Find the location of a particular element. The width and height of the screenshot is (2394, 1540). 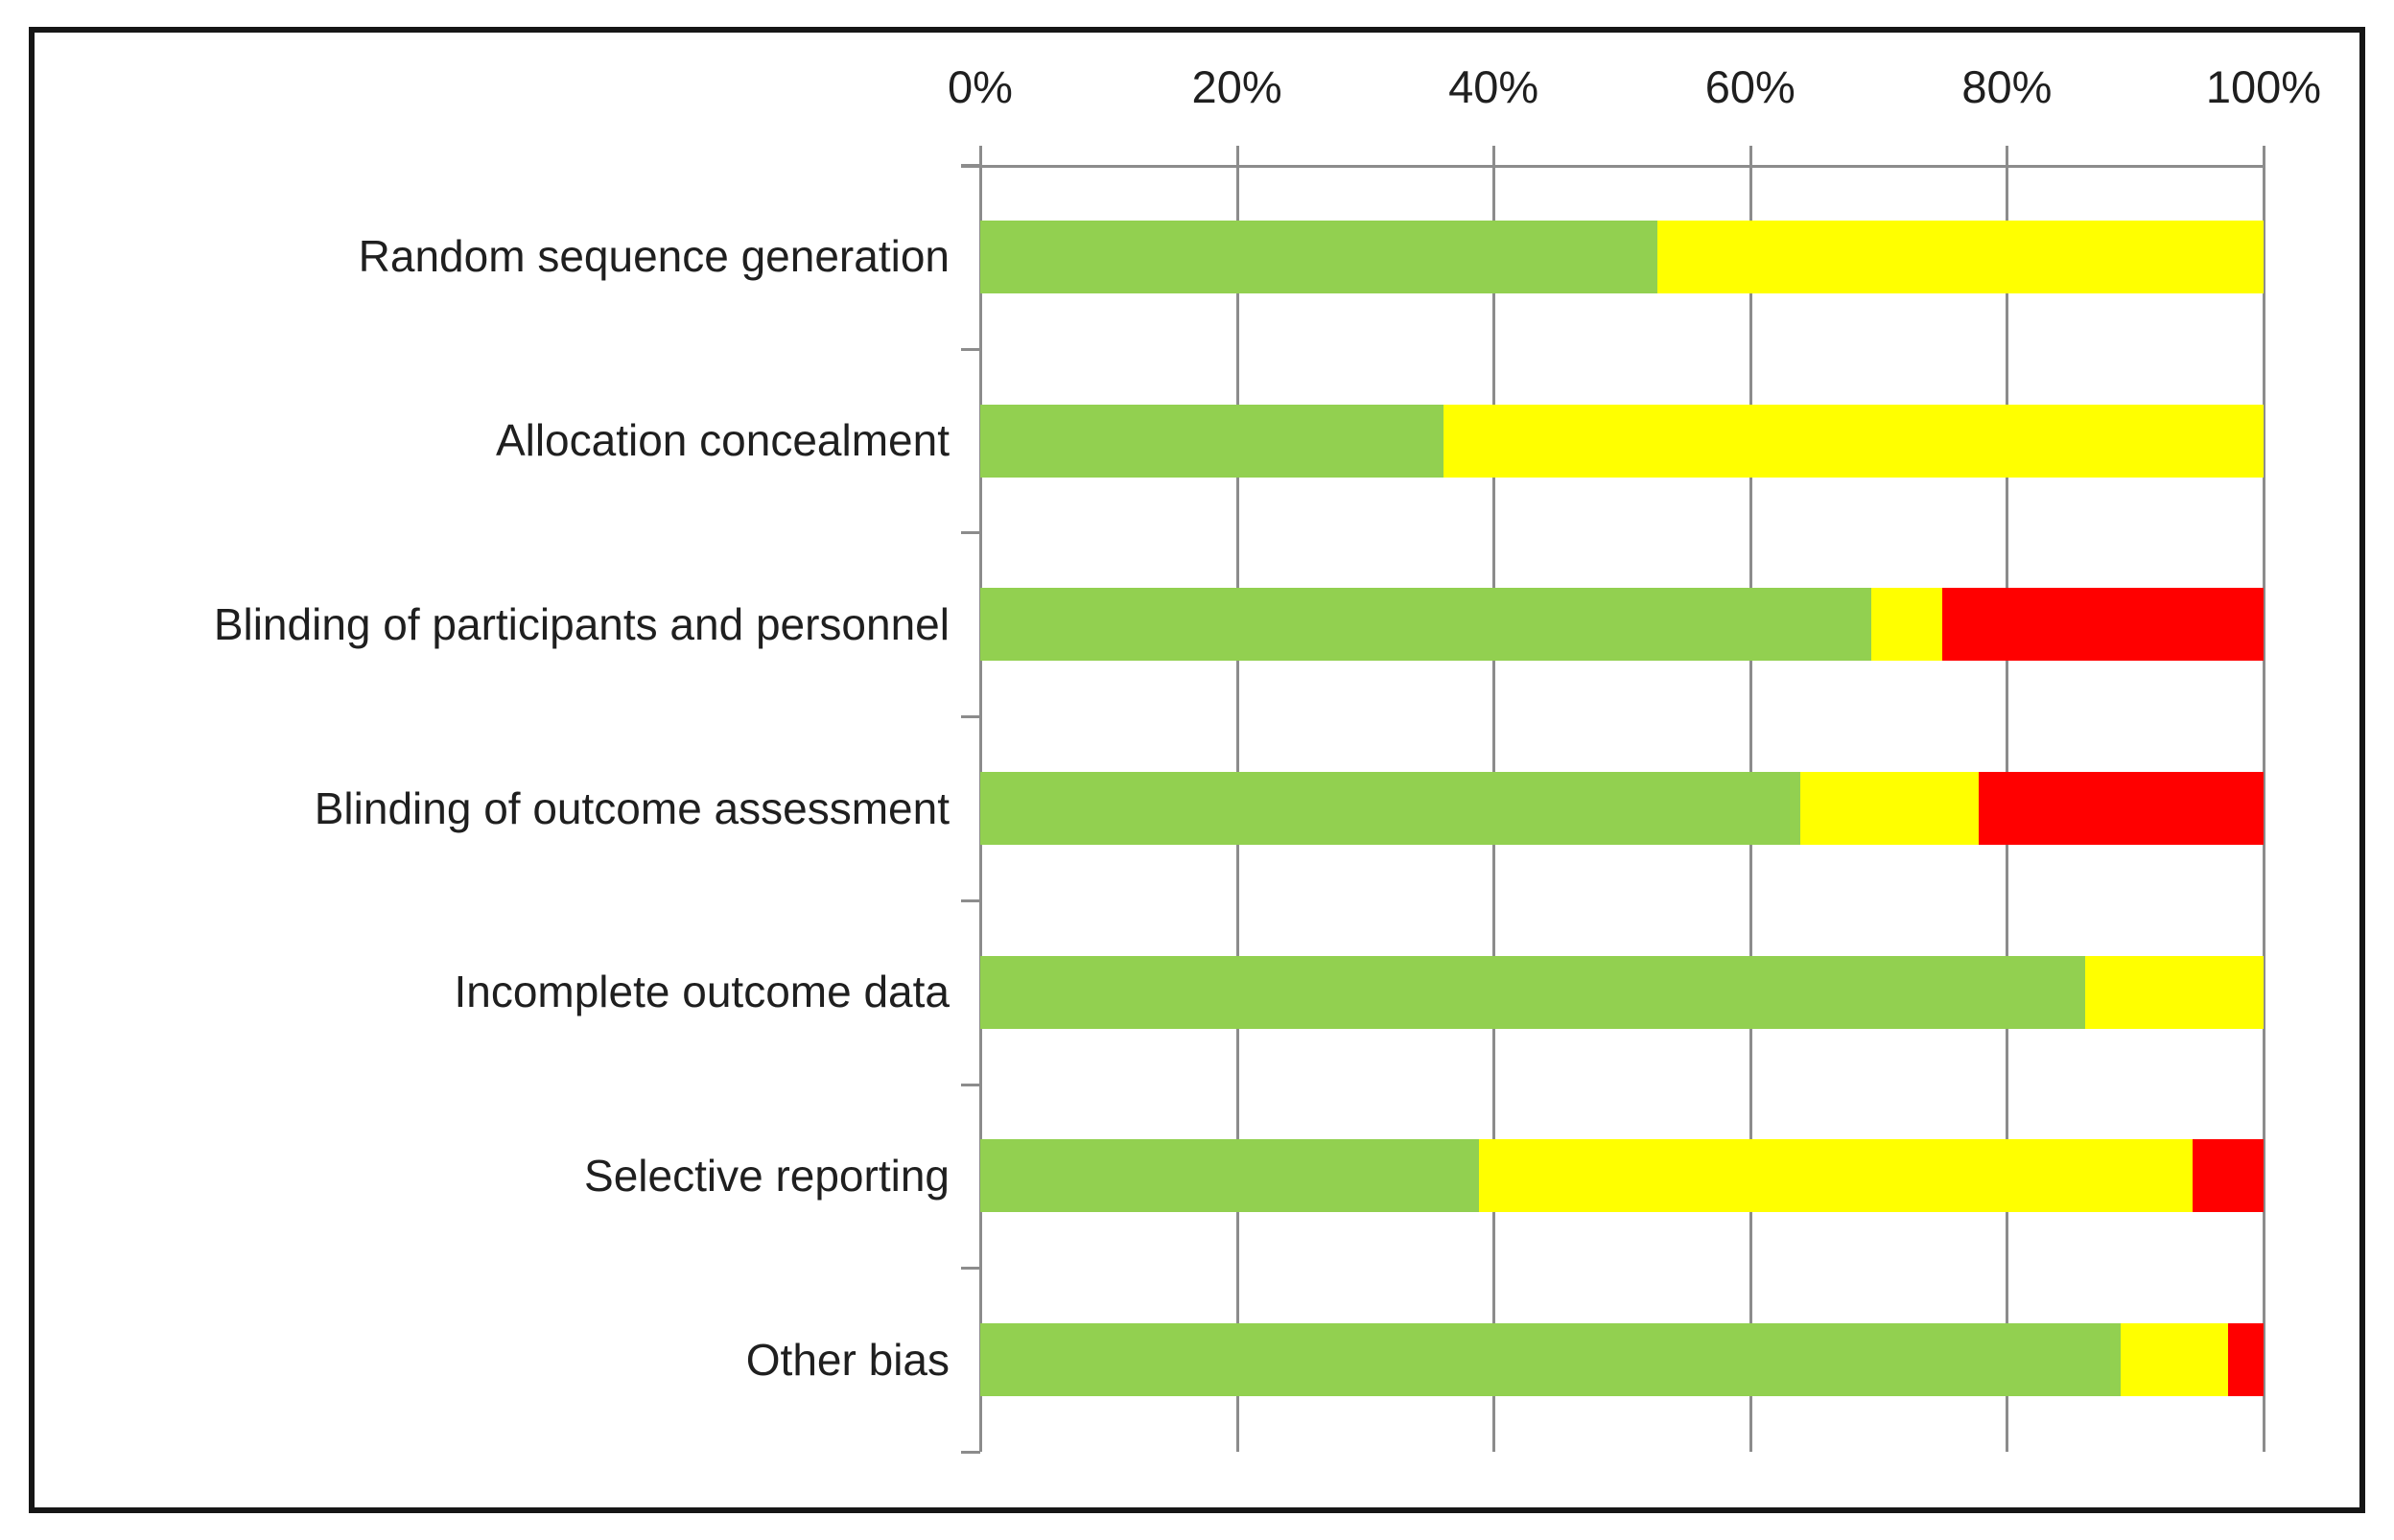

category-label-row: Other bias is located at coordinates (493, 1360).